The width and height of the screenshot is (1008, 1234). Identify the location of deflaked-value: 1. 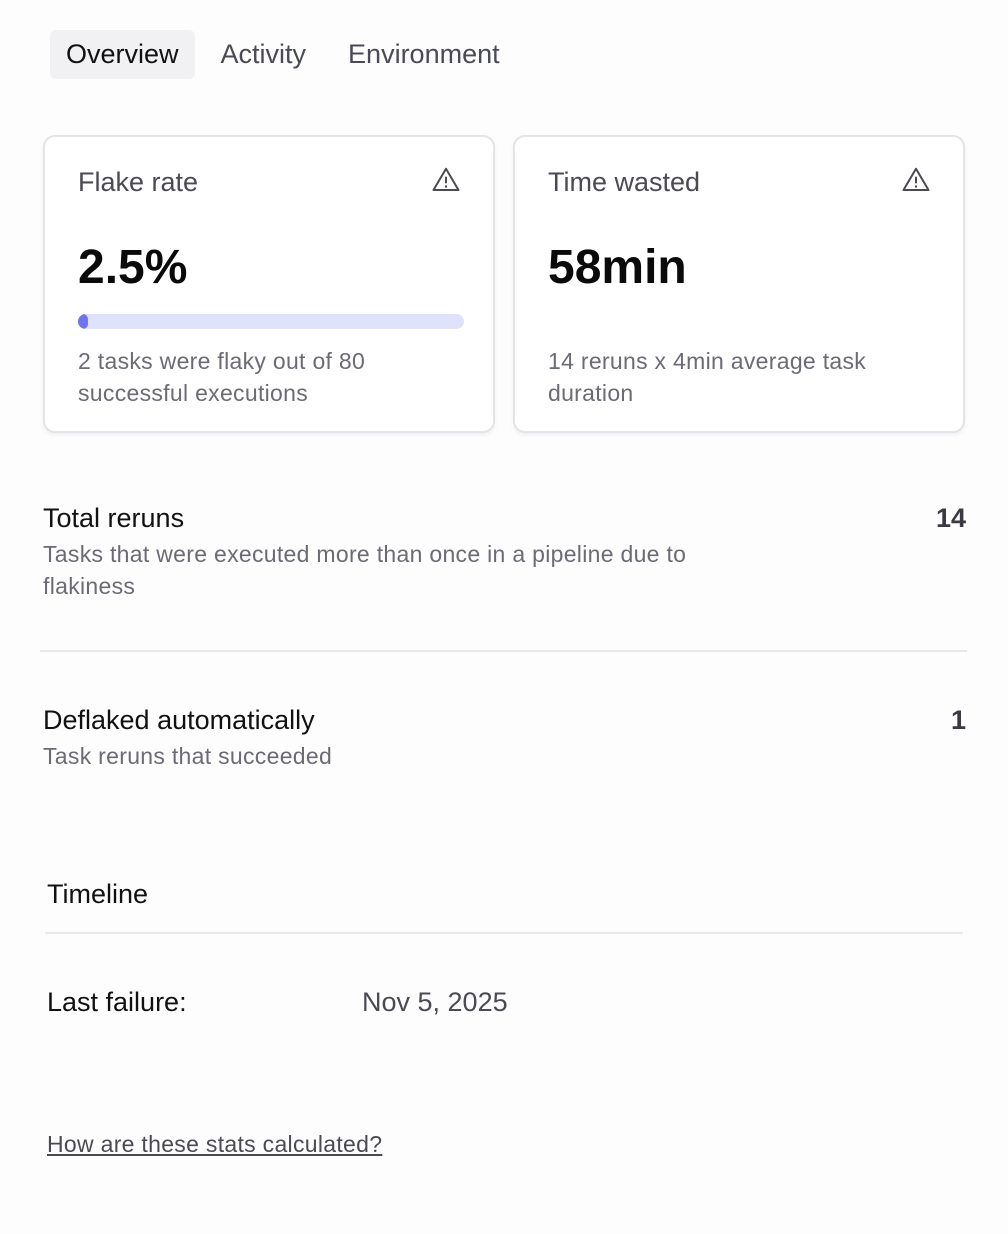
(958, 720).